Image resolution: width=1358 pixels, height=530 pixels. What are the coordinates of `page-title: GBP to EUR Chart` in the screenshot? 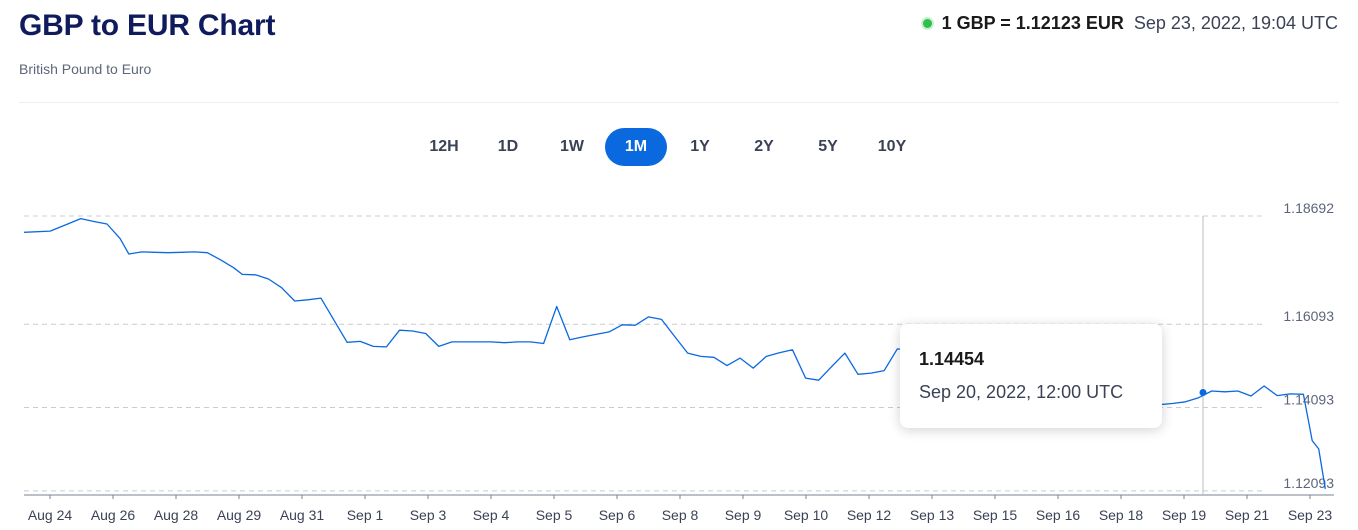 It's located at (147, 25).